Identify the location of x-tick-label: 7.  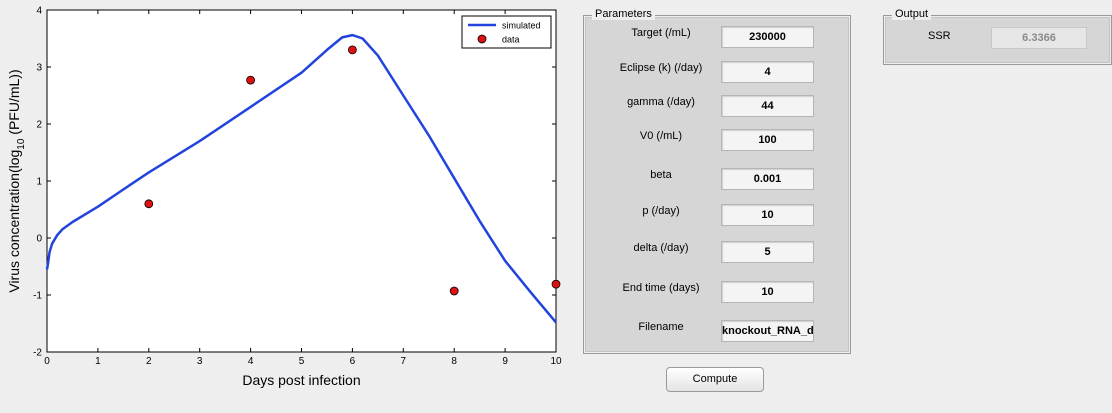
(404, 361).